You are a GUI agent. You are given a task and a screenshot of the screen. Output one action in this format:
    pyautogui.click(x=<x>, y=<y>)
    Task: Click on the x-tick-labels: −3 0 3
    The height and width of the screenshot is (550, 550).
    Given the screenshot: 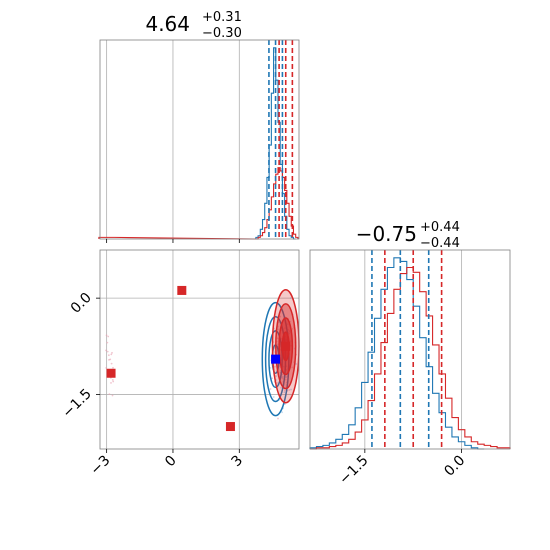 What is the action you would take?
    pyautogui.click(x=167, y=464)
    